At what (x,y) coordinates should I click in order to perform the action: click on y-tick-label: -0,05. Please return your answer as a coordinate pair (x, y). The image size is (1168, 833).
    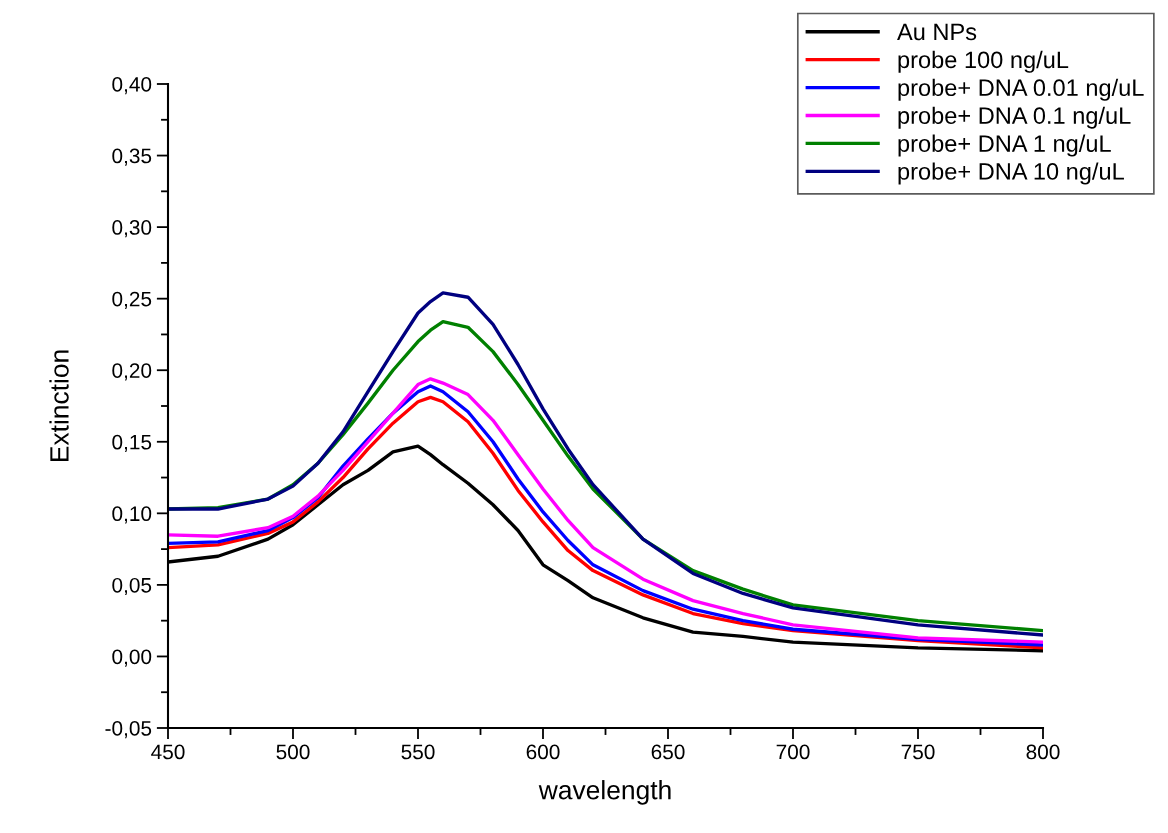
    Looking at the image, I should click on (128, 730).